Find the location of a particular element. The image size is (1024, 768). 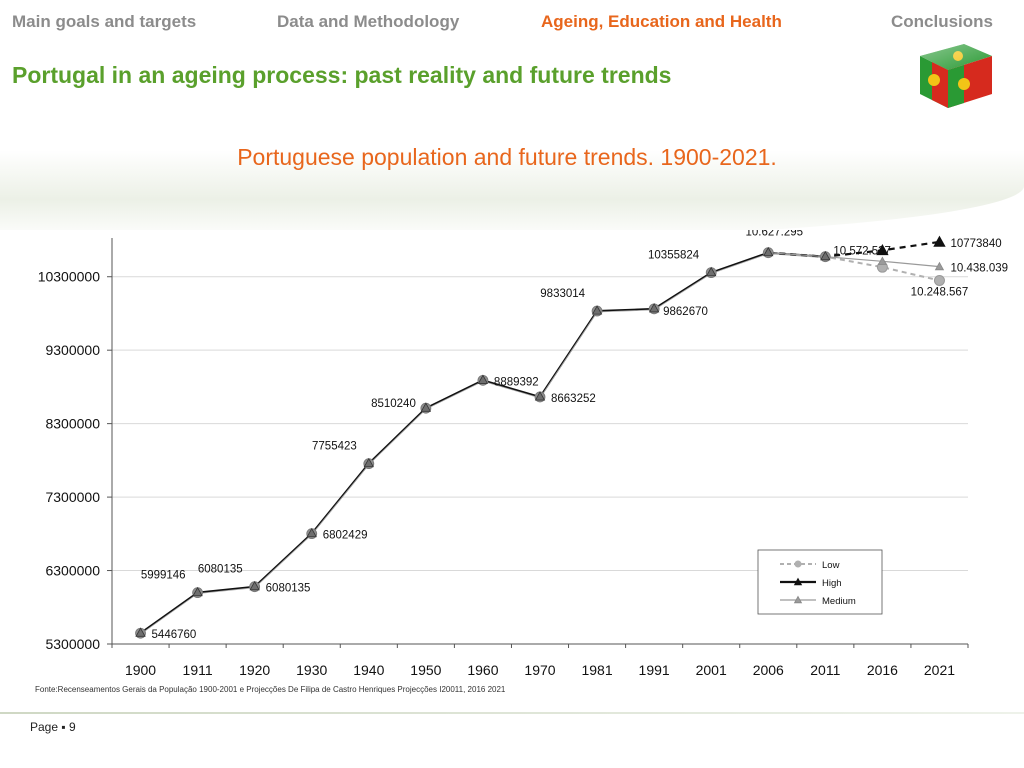

y-tick-label: 9300000 is located at coordinates (72, 350).